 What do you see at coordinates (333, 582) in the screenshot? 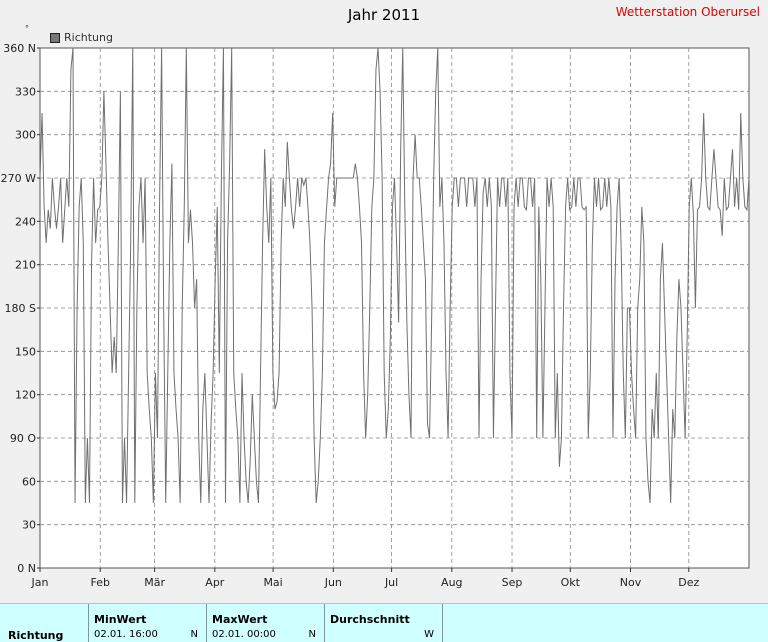
I see `x-tick-label-5: Jun` at bounding box center [333, 582].